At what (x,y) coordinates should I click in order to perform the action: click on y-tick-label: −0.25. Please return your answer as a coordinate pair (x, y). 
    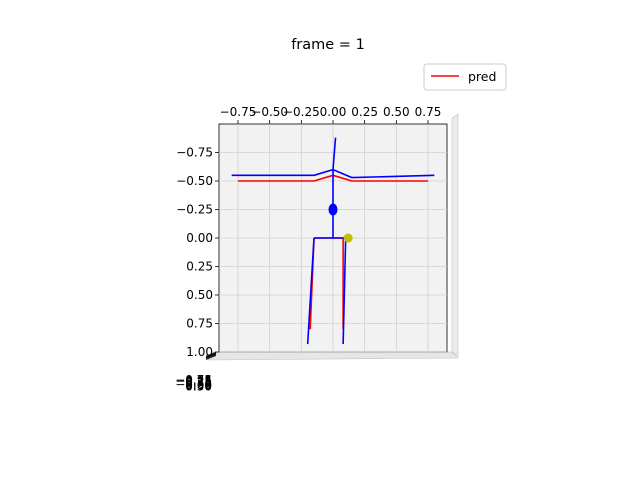
    Looking at the image, I should click on (194, 210).